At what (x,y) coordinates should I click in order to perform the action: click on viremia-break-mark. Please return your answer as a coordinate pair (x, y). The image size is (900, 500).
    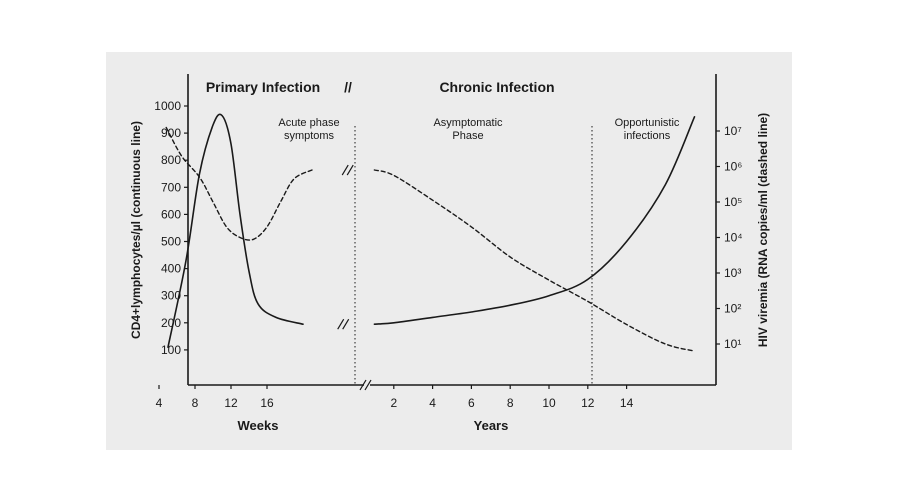
    Looking at the image, I should click on (347, 170).